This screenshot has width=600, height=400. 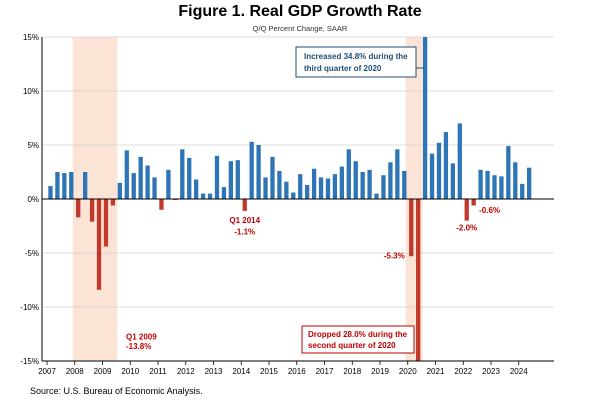 What do you see at coordinates (325, 371) in the screenshot?
I see `x-tick-label: 2017` at bounding box center [325, 371].